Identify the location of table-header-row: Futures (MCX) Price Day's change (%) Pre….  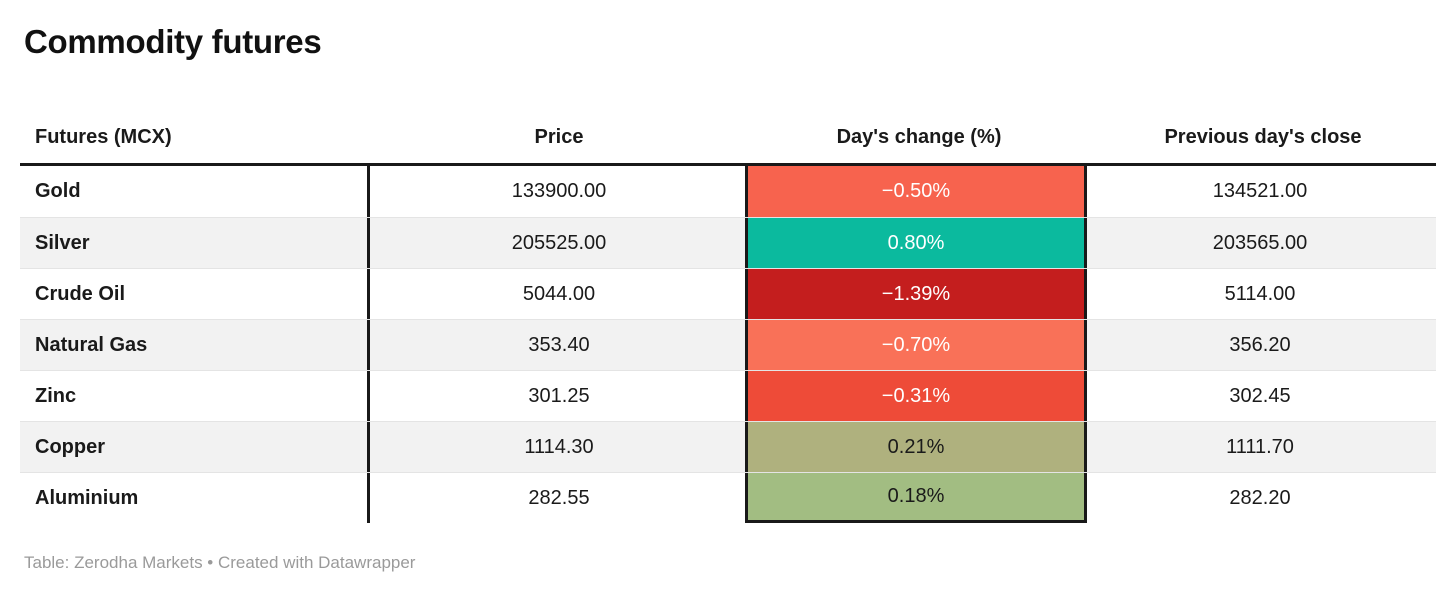
(728, 129).